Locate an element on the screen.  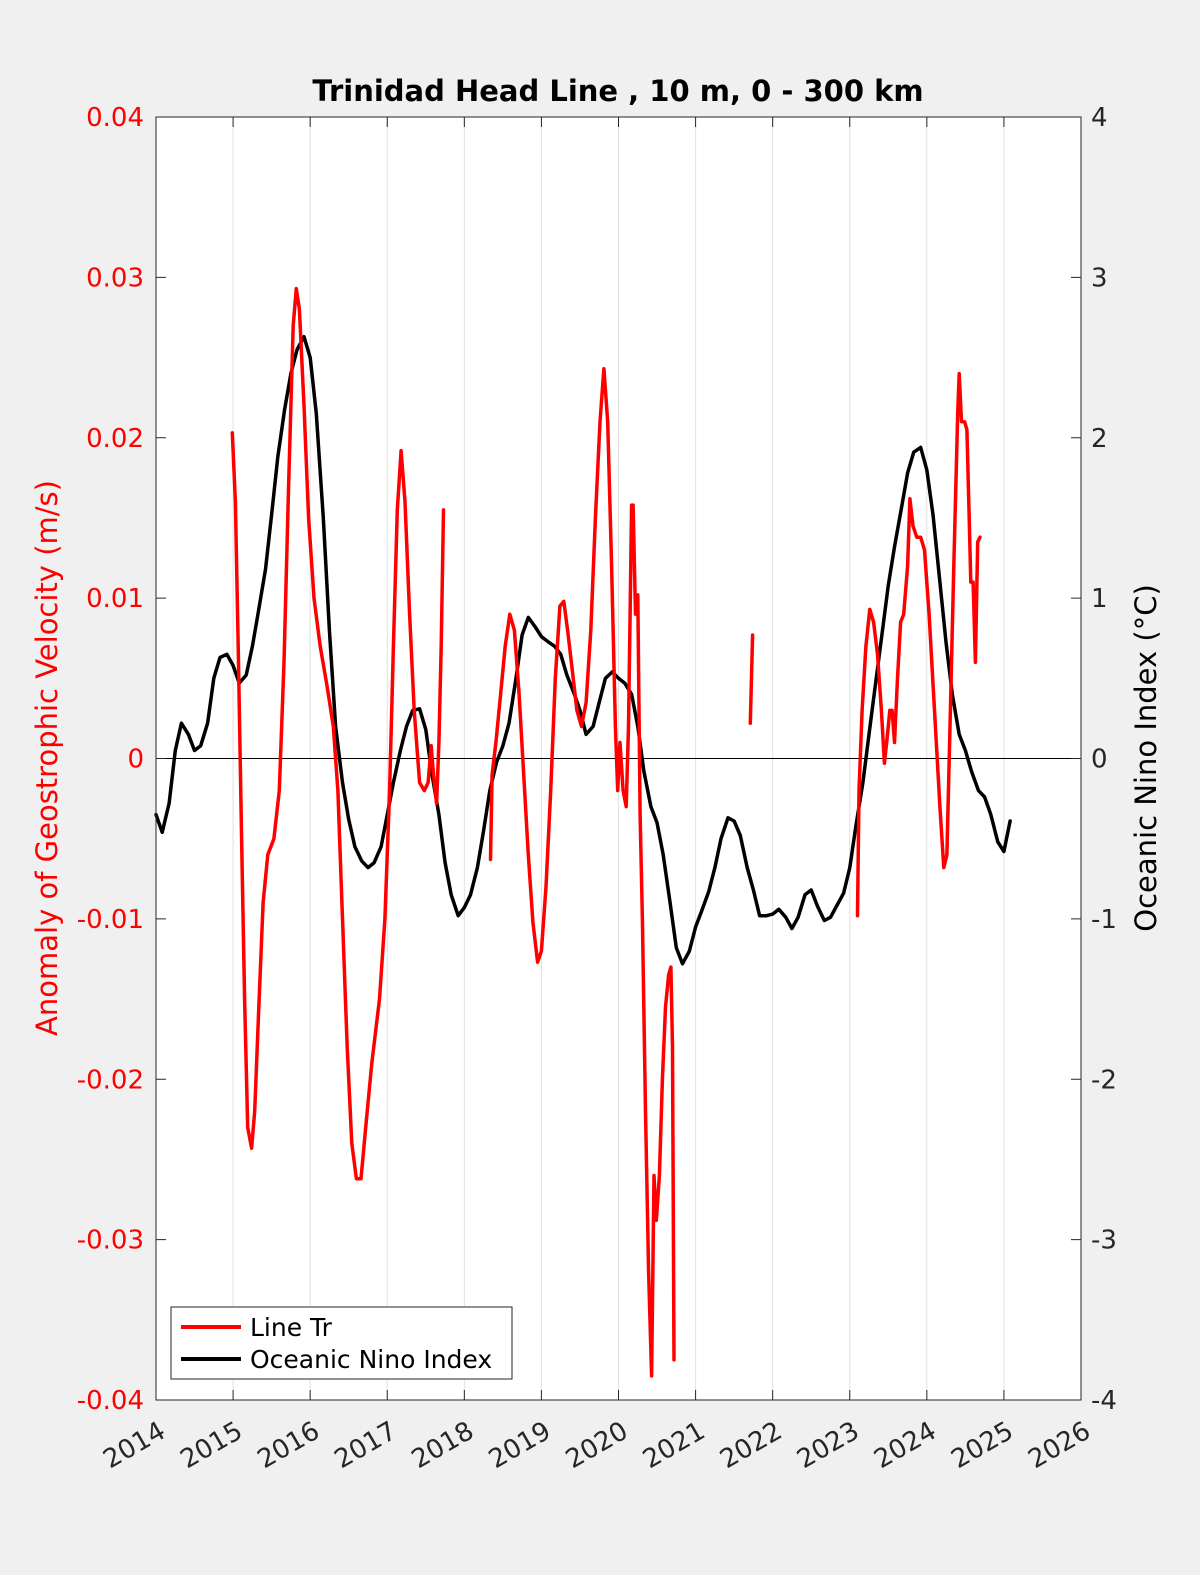
y-right-tick-label: -1 is located at coordinates (1104, 920).